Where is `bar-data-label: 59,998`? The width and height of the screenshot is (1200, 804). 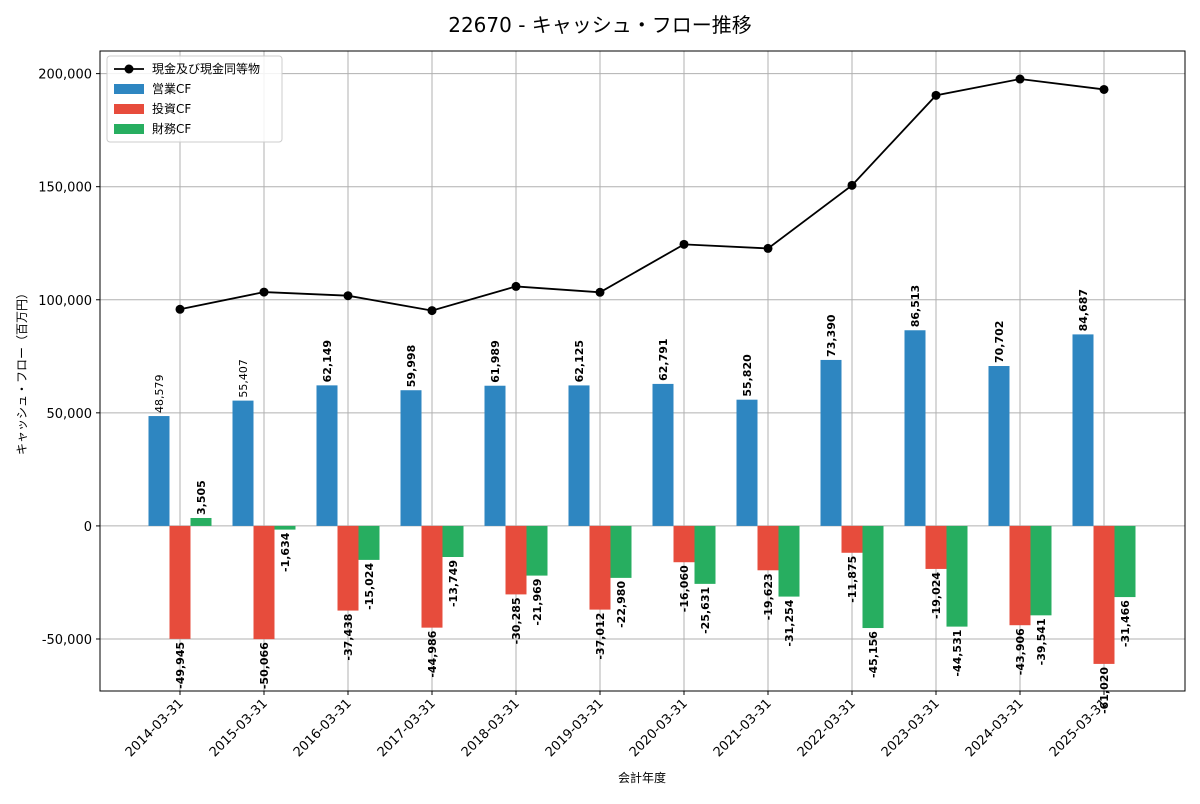
bar-data-label: 59,998 is located at coordinates (411, 366).